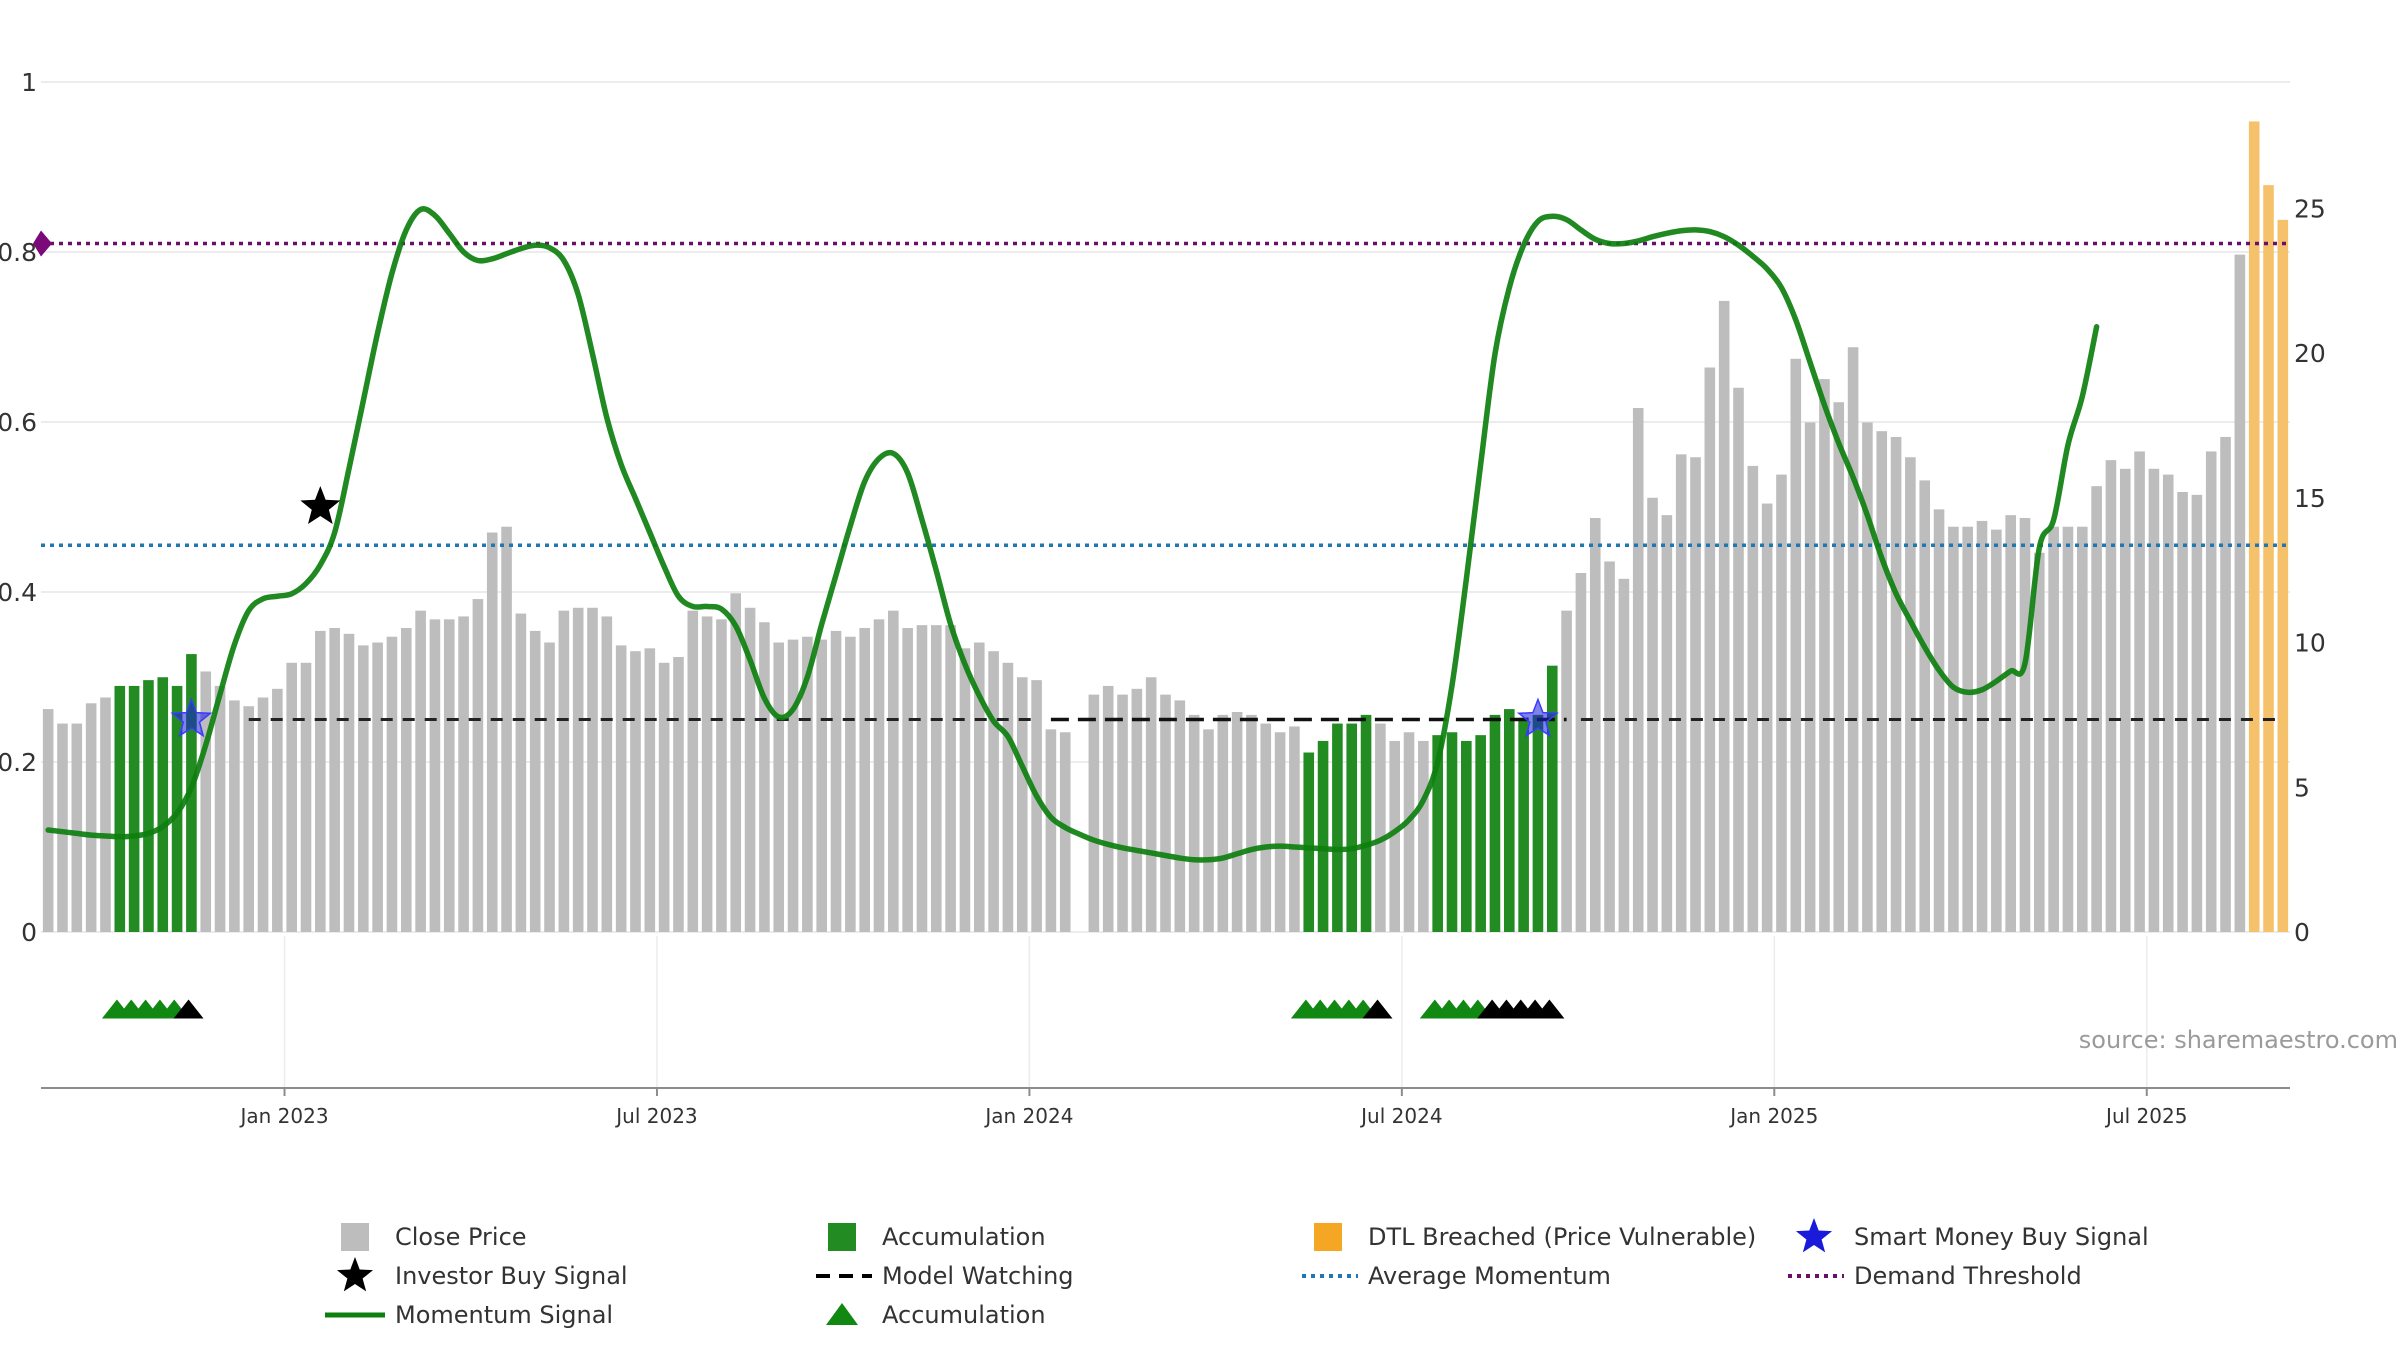 The width and height of the screenshot is (2400, 1350). I want to click on legend-label: Close Price, so click(461, 1237).